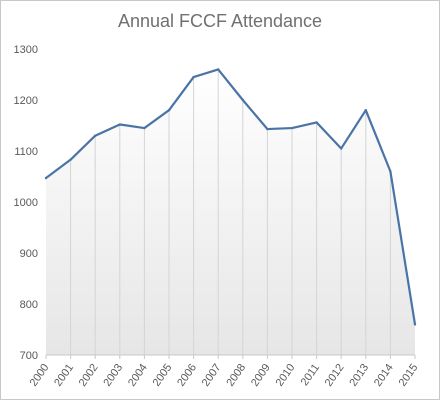 The width and height of the screenshot is (440, 400). Describe the element at coordinates (70, 159) in the screenshot. I see `data-point-2001` at that location.